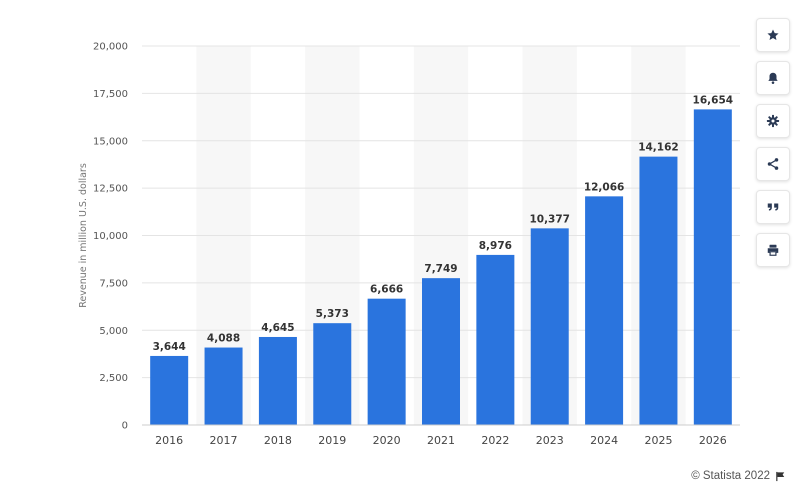 Image resolution: width=800 pixels, height=492 pixels. What do you see at coordinates (125, 426) in the screenshot?
I see `y-tick-label: 0` at bounding box center [125, 426].